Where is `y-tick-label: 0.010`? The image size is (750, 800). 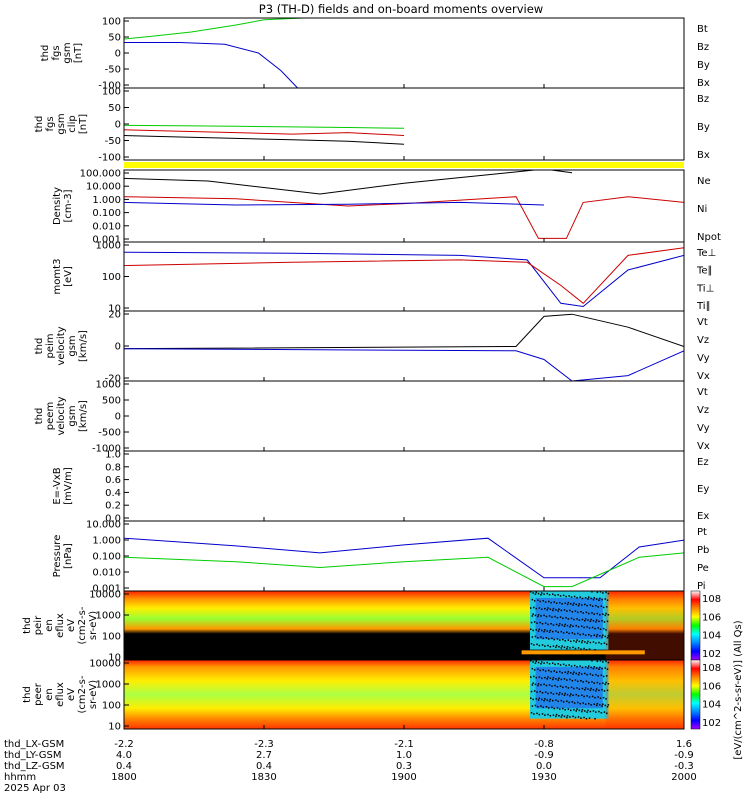 y-tick-label: 0.010 is located at coordinates (106, 226).